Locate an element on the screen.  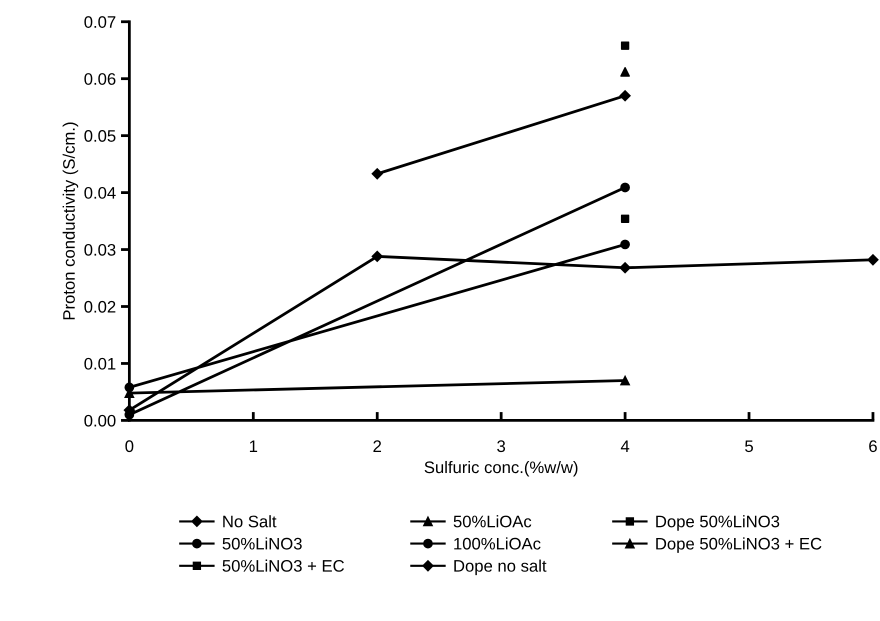
x-tick-label: 2 is located at coordinates (377, 446).